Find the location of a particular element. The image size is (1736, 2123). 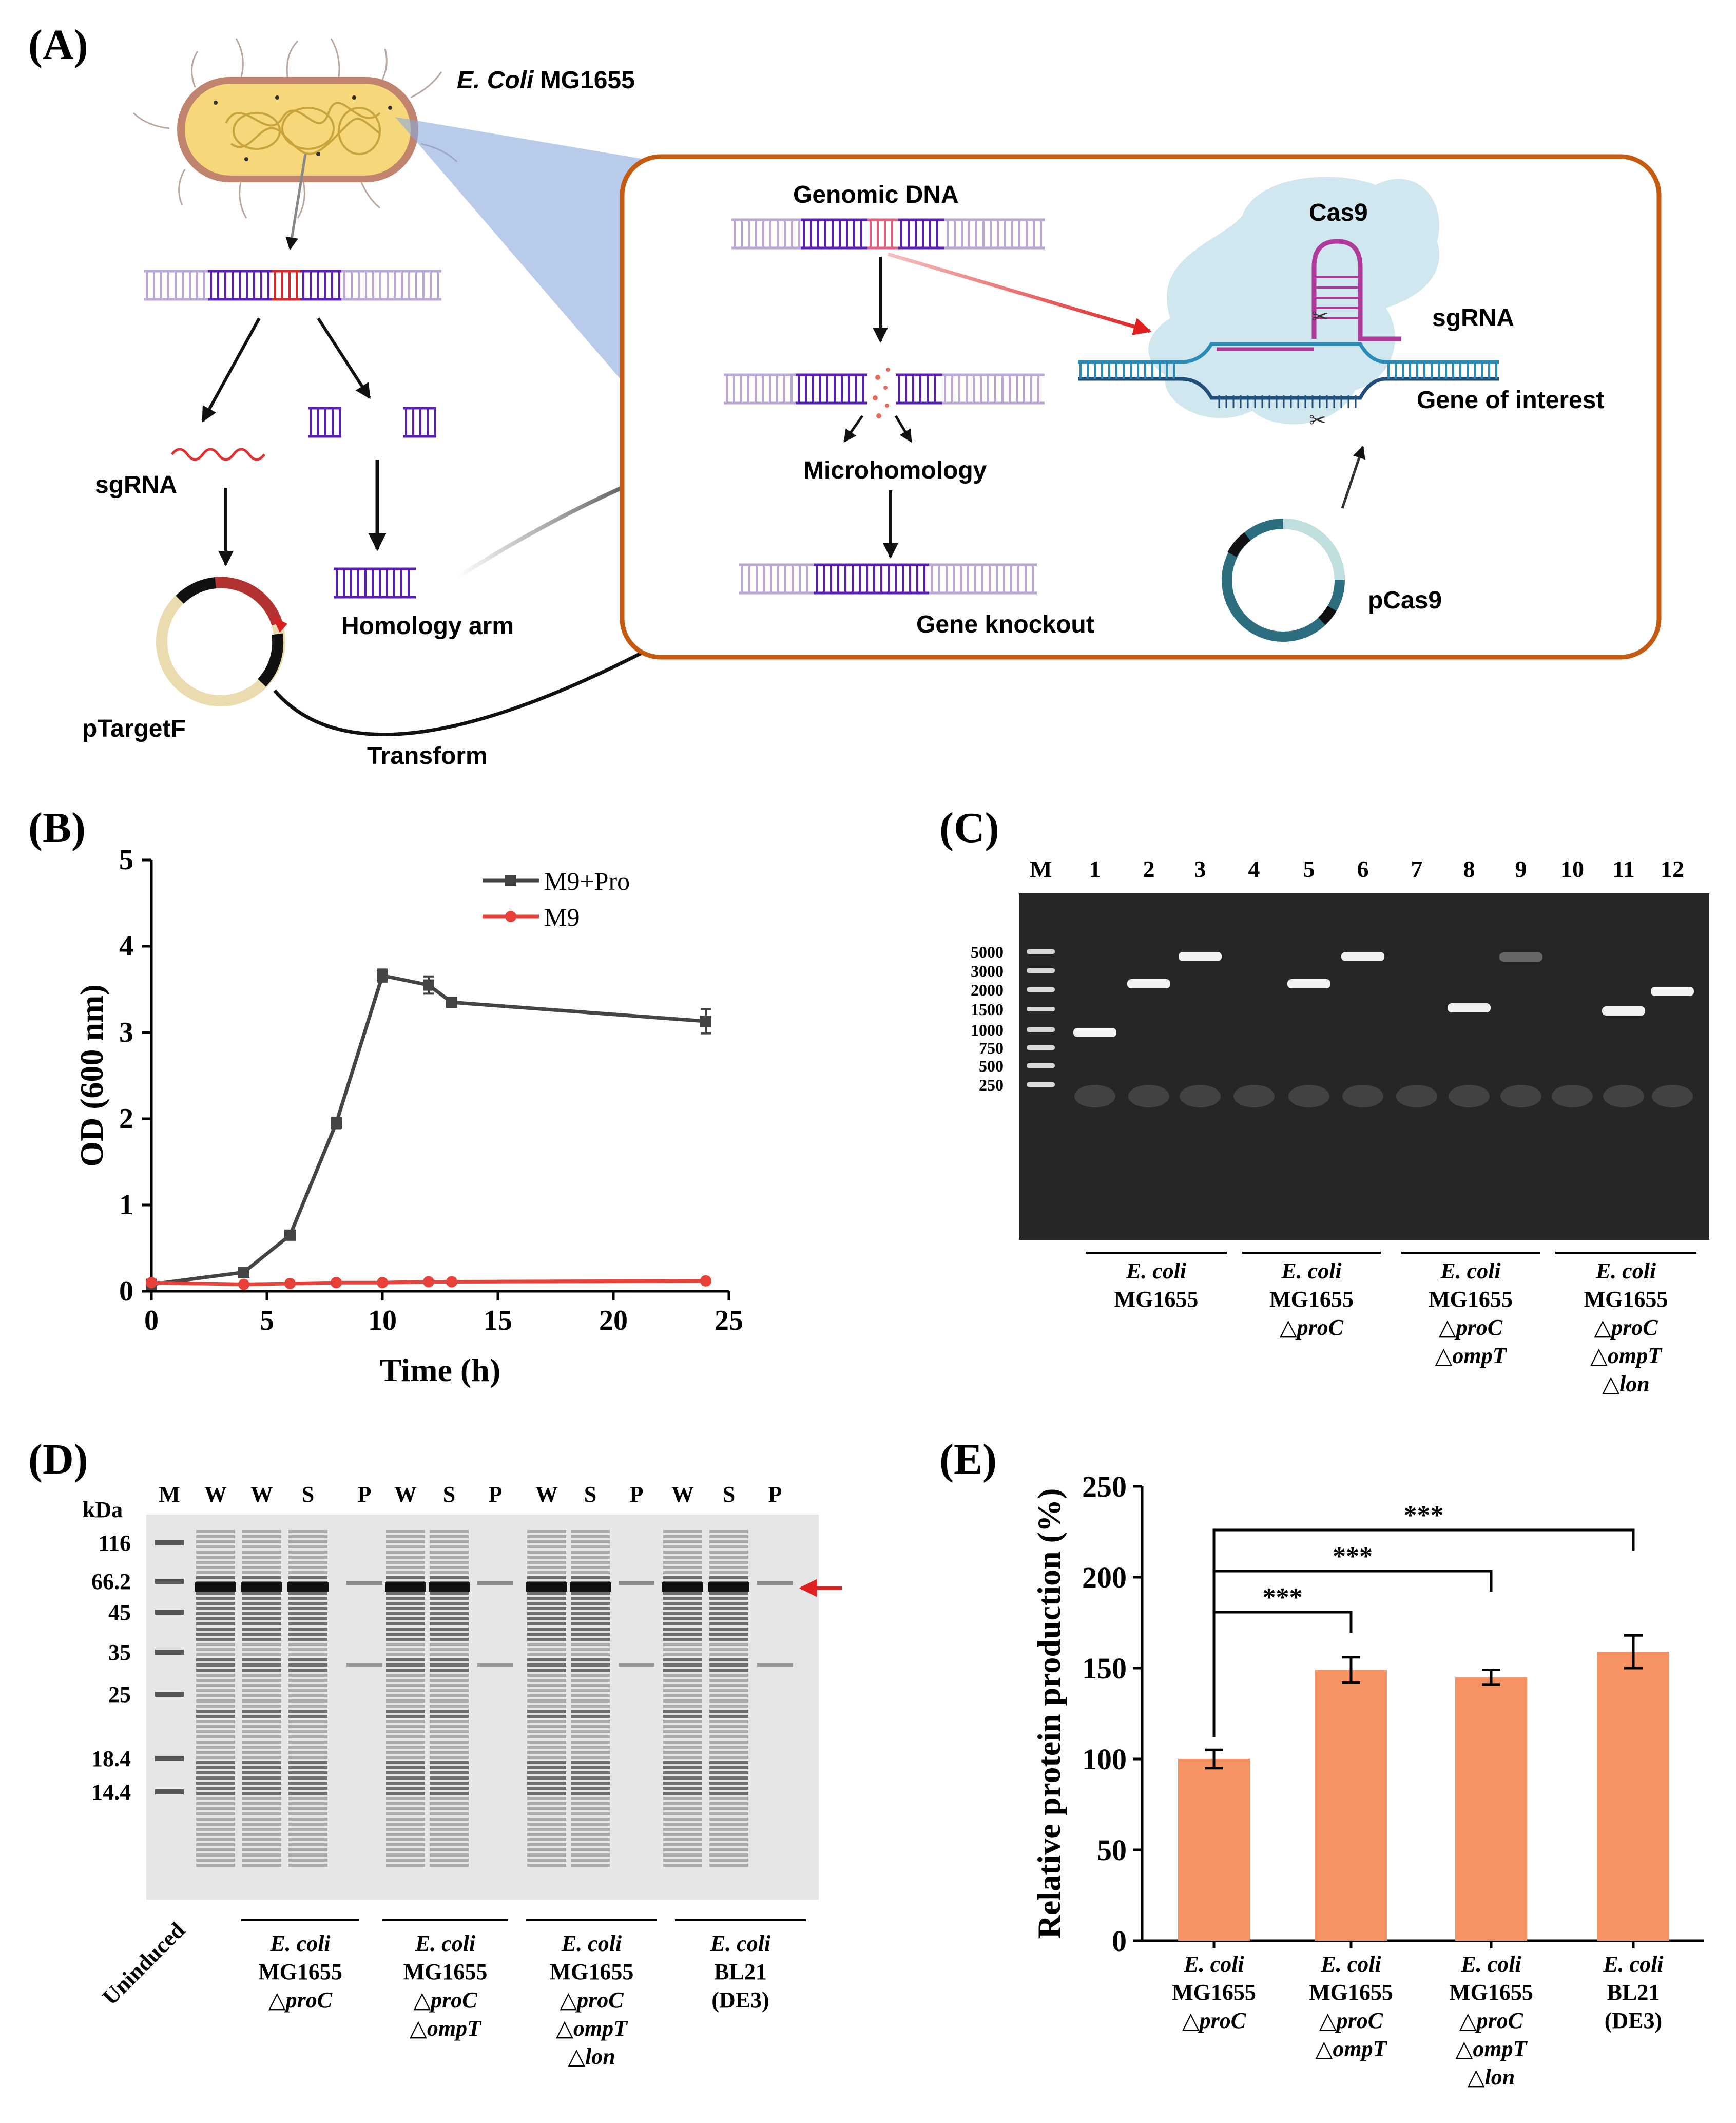

group-genotype: MG1655 is located at coordinates (1311, 1300).